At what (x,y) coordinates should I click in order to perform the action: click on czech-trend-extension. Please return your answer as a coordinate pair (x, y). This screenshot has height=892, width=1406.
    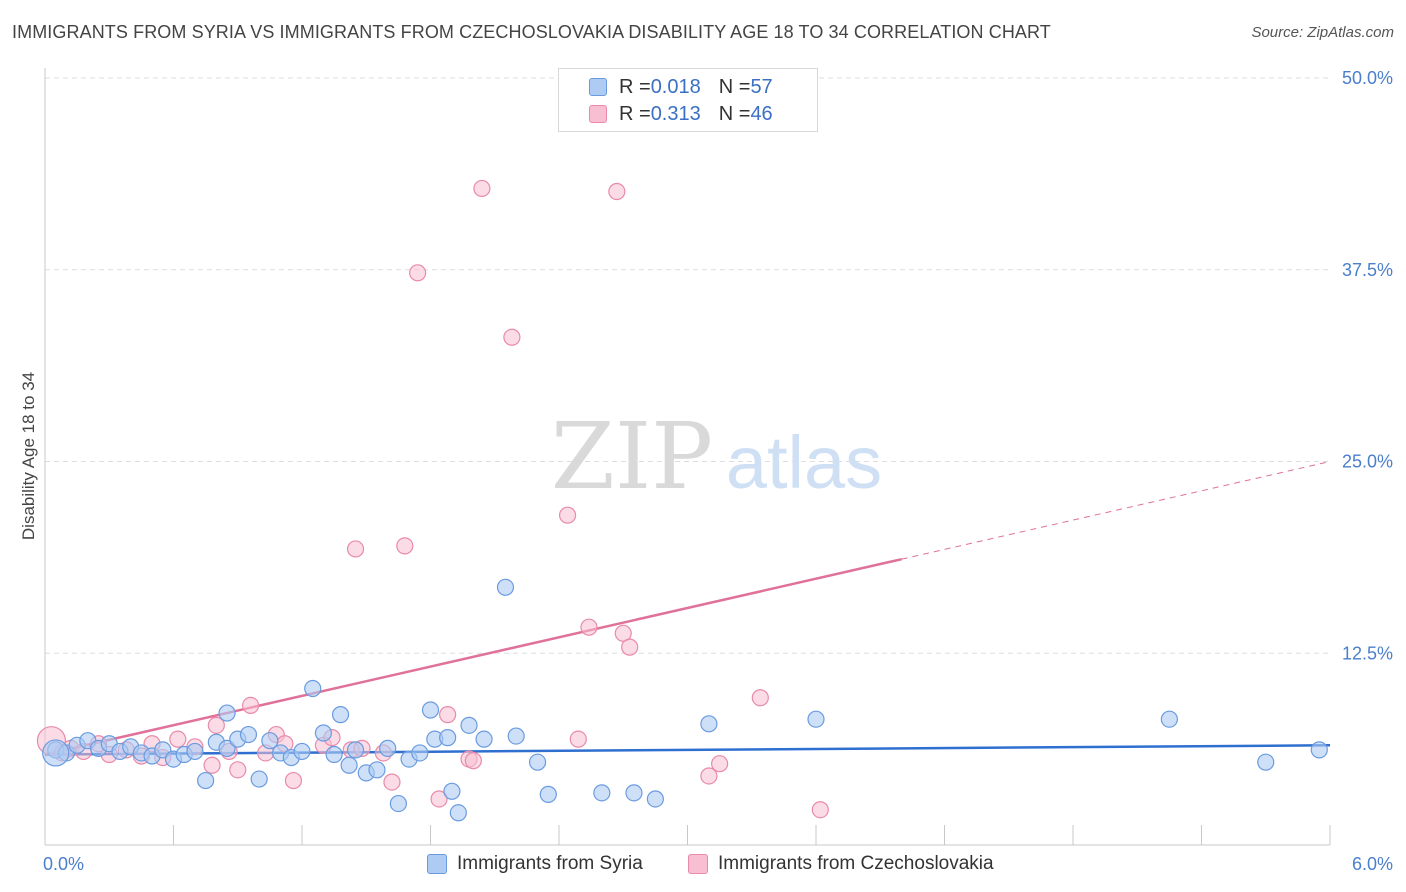
    Looking at the image, I should click on (1116, 510).